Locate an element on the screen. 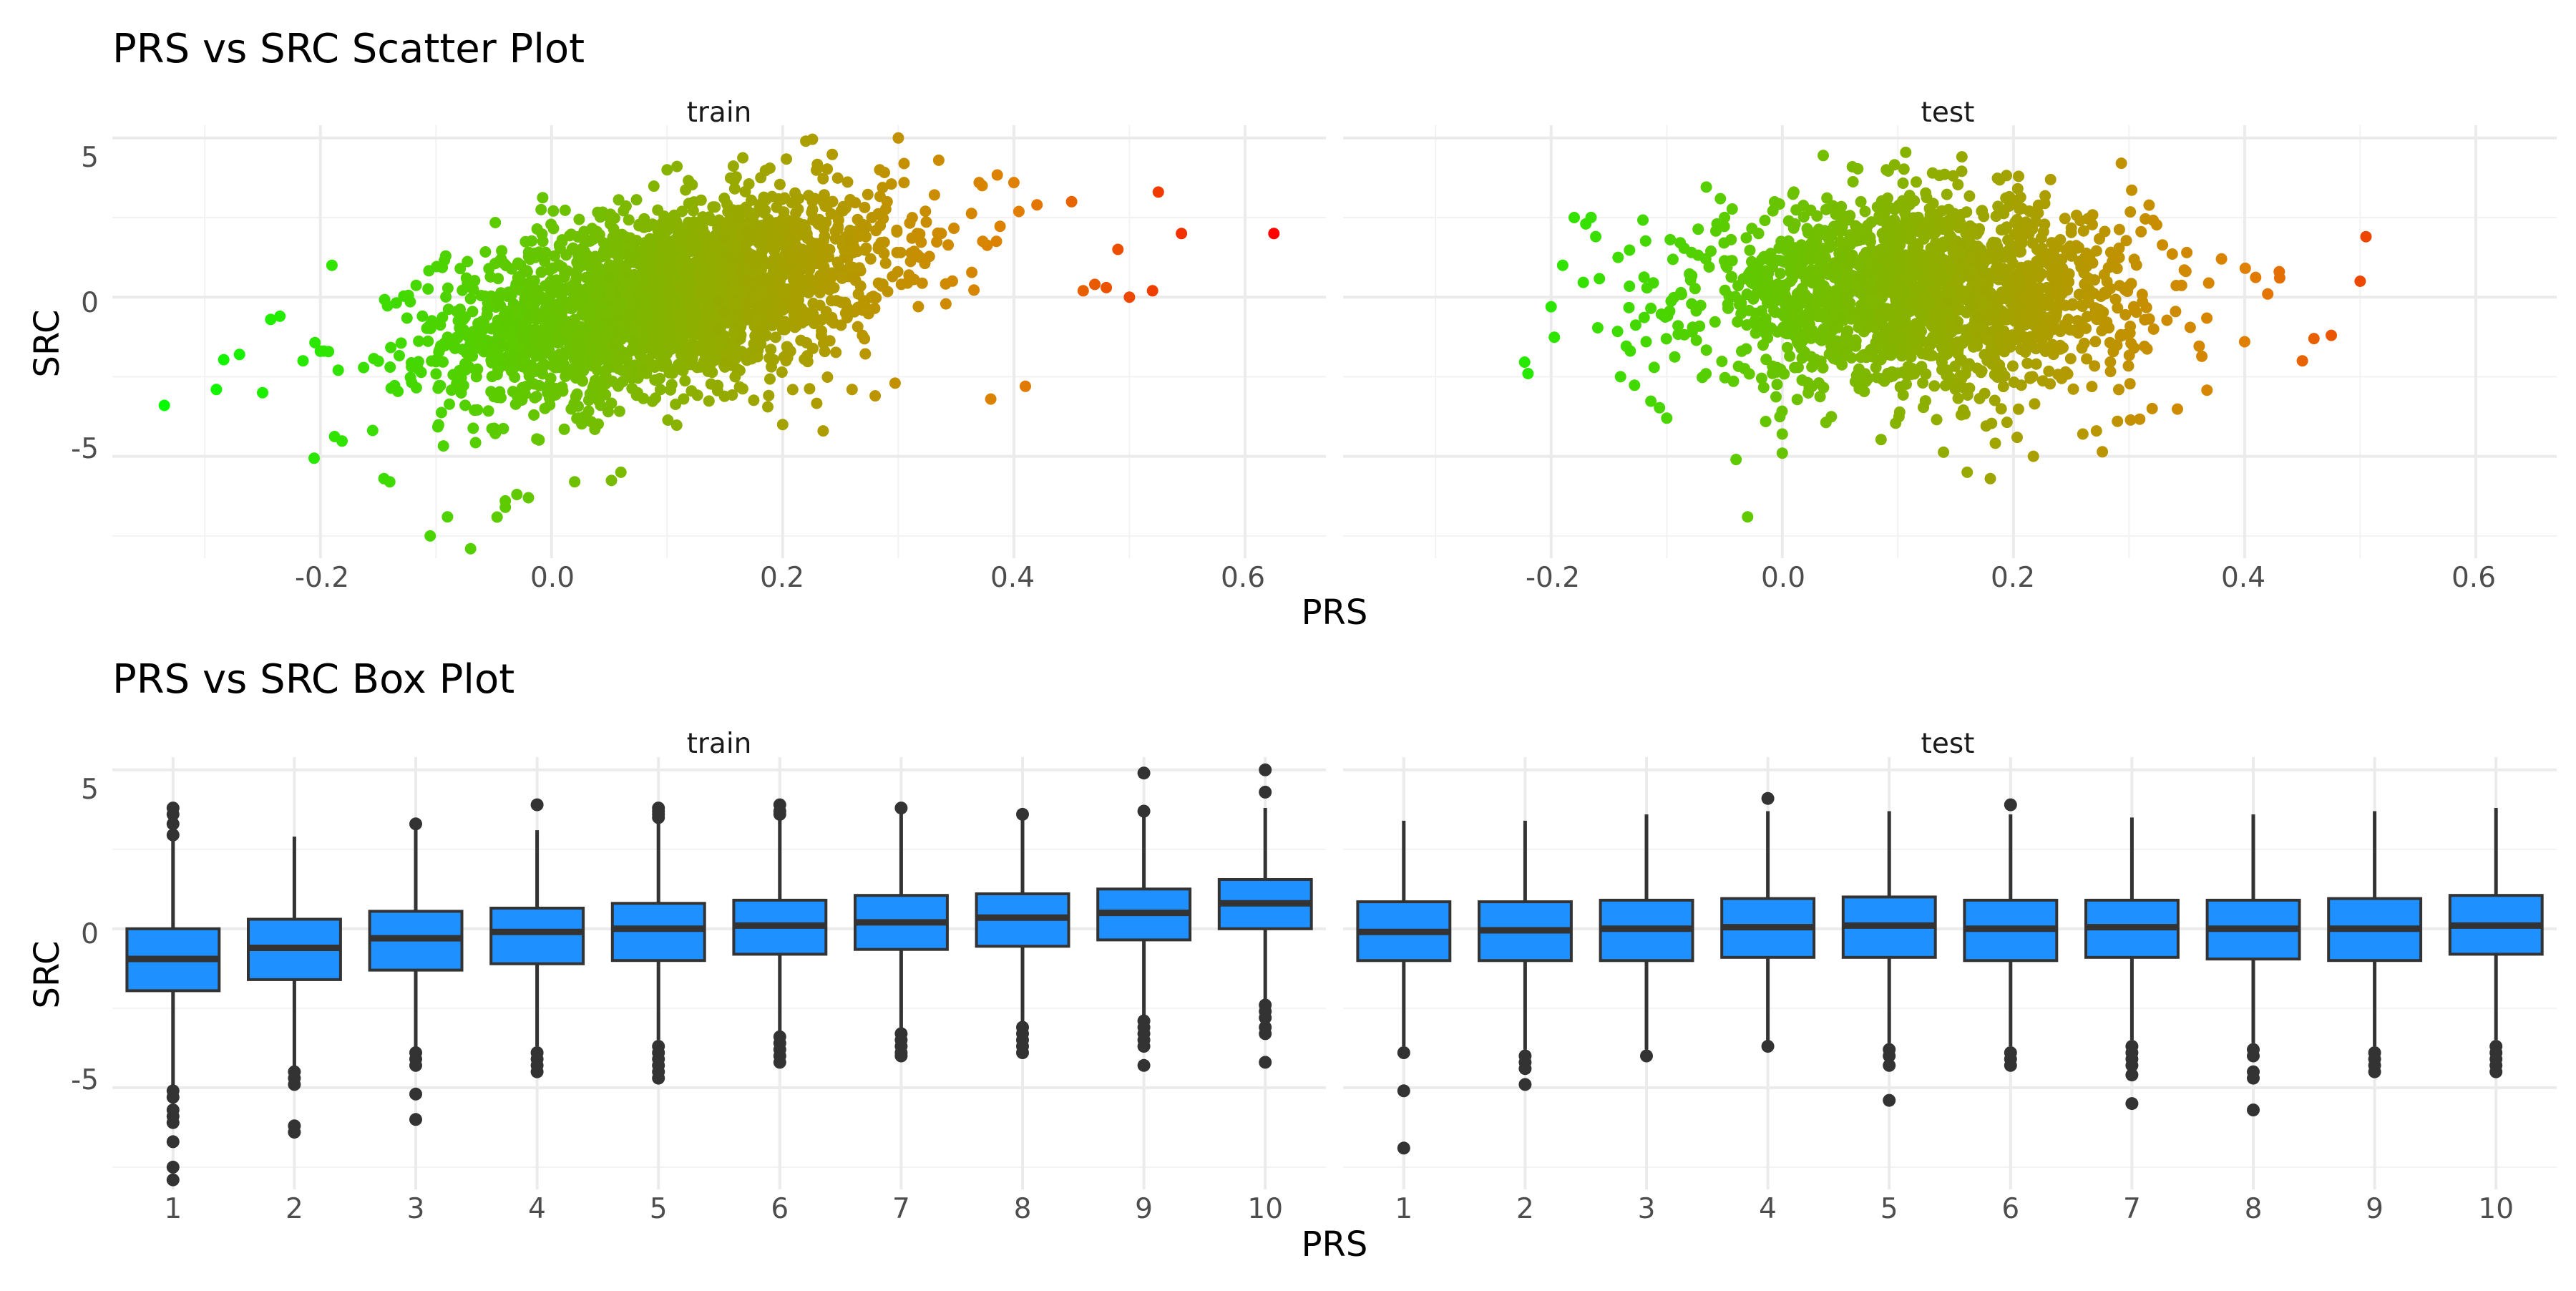  scatter-point-cloud-train is located at coordinates (621, 328).